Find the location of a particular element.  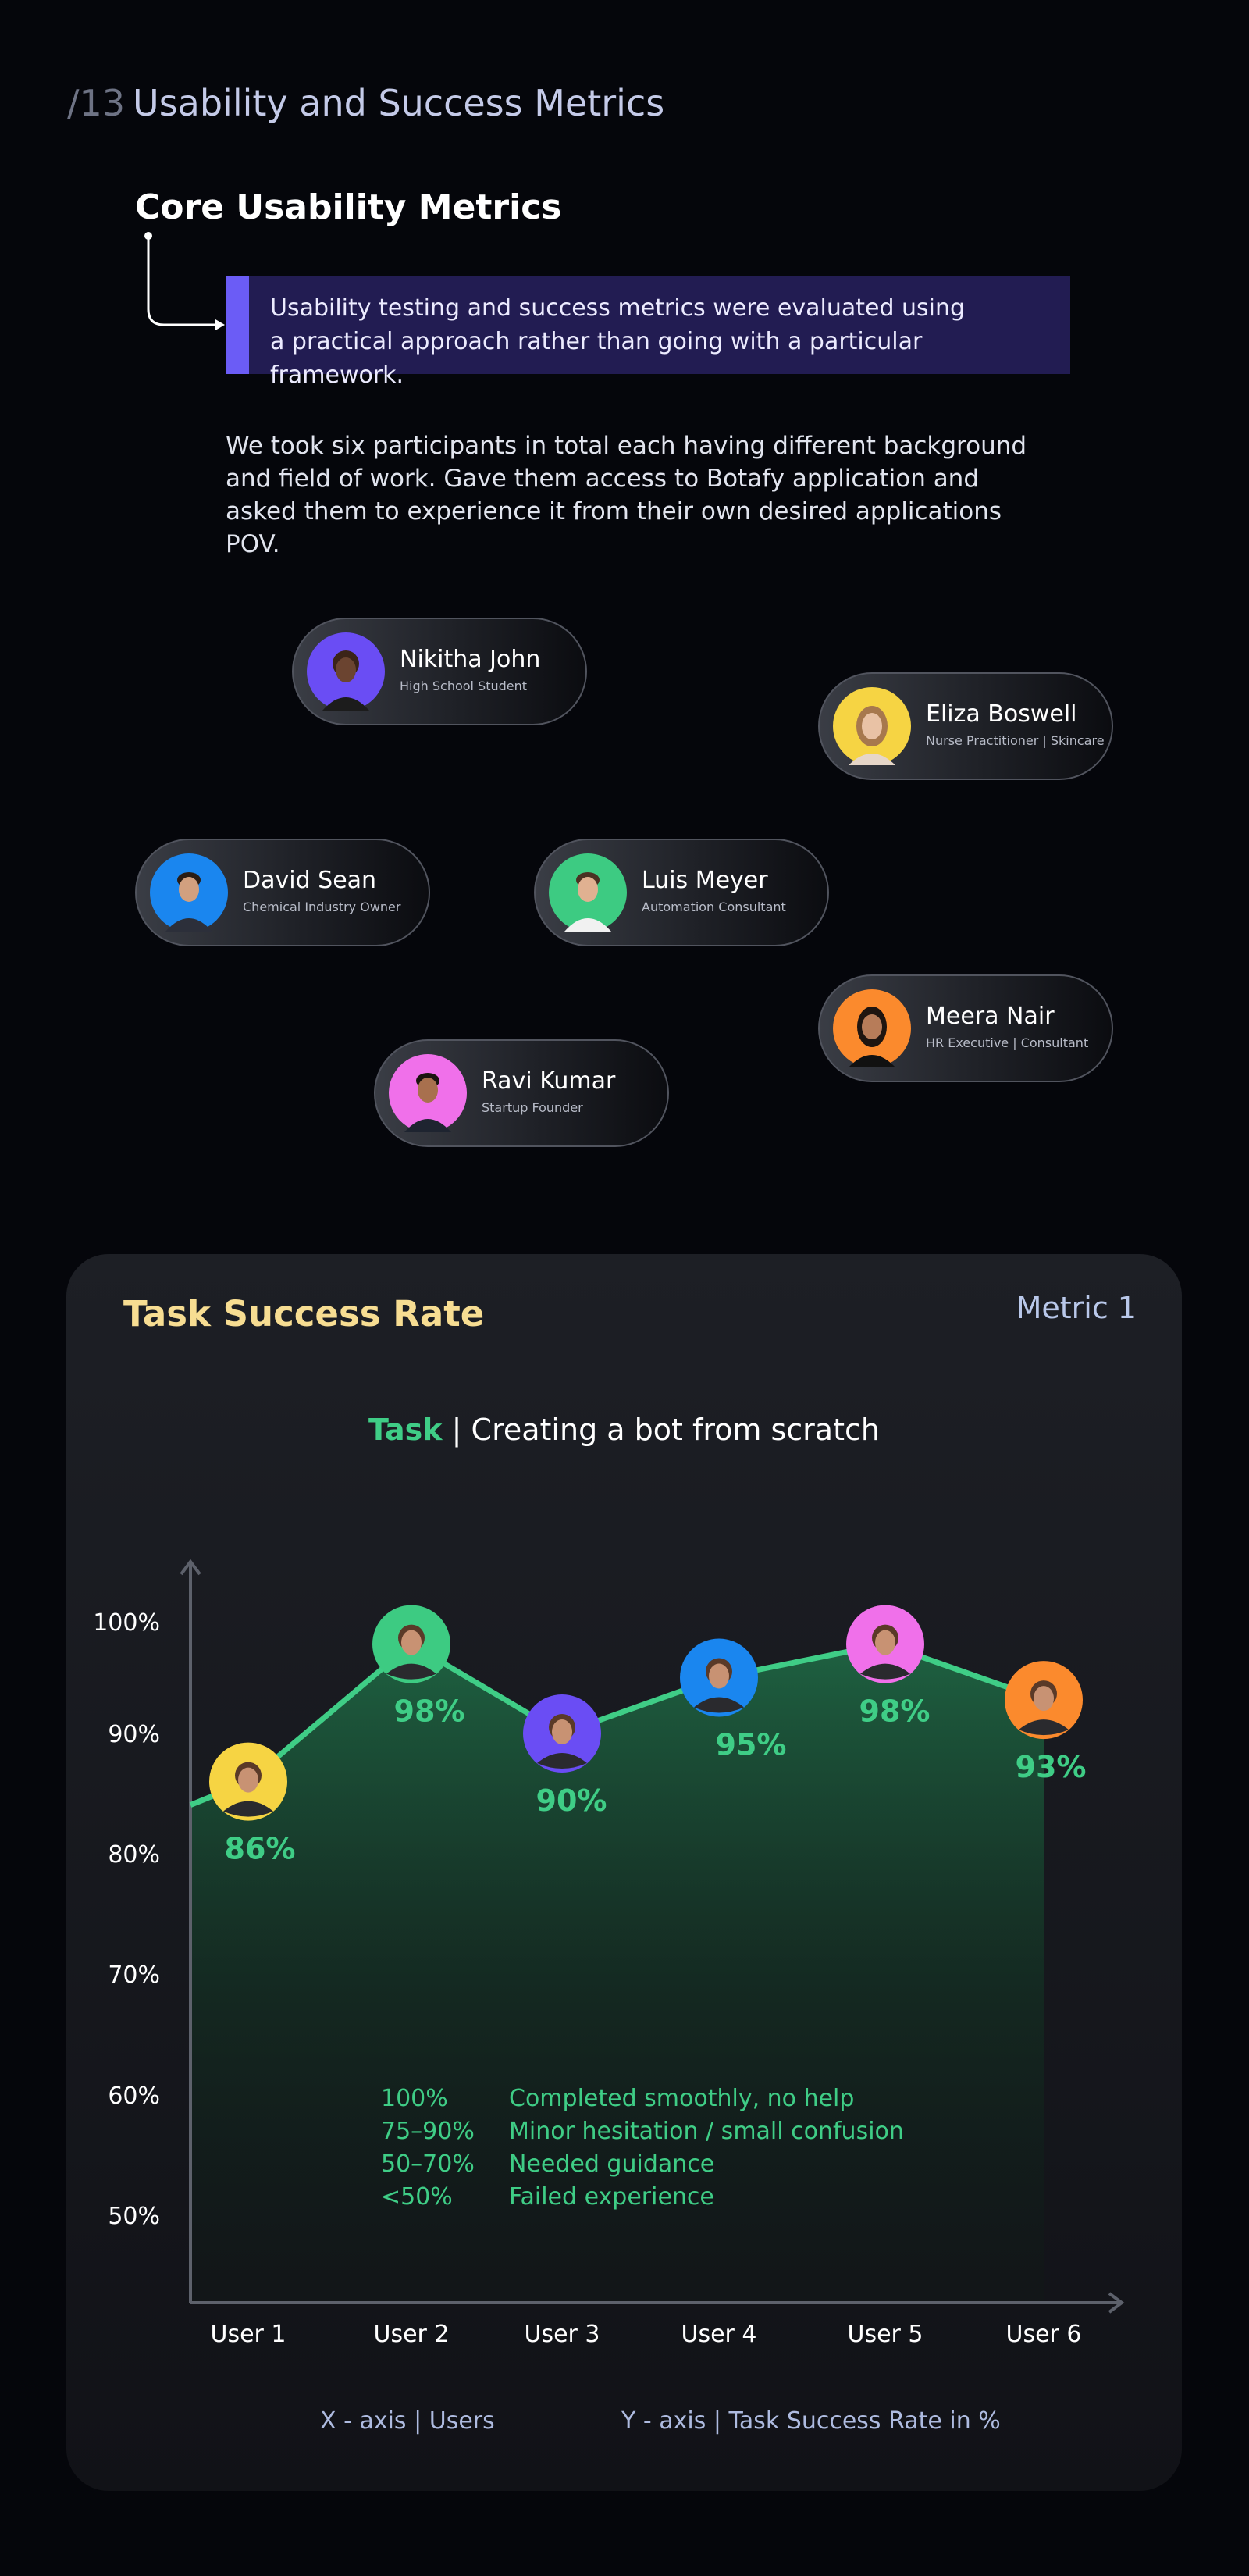

participant-pill: David Sean Chemical Industry Owner is located at coordinates (282, 892).